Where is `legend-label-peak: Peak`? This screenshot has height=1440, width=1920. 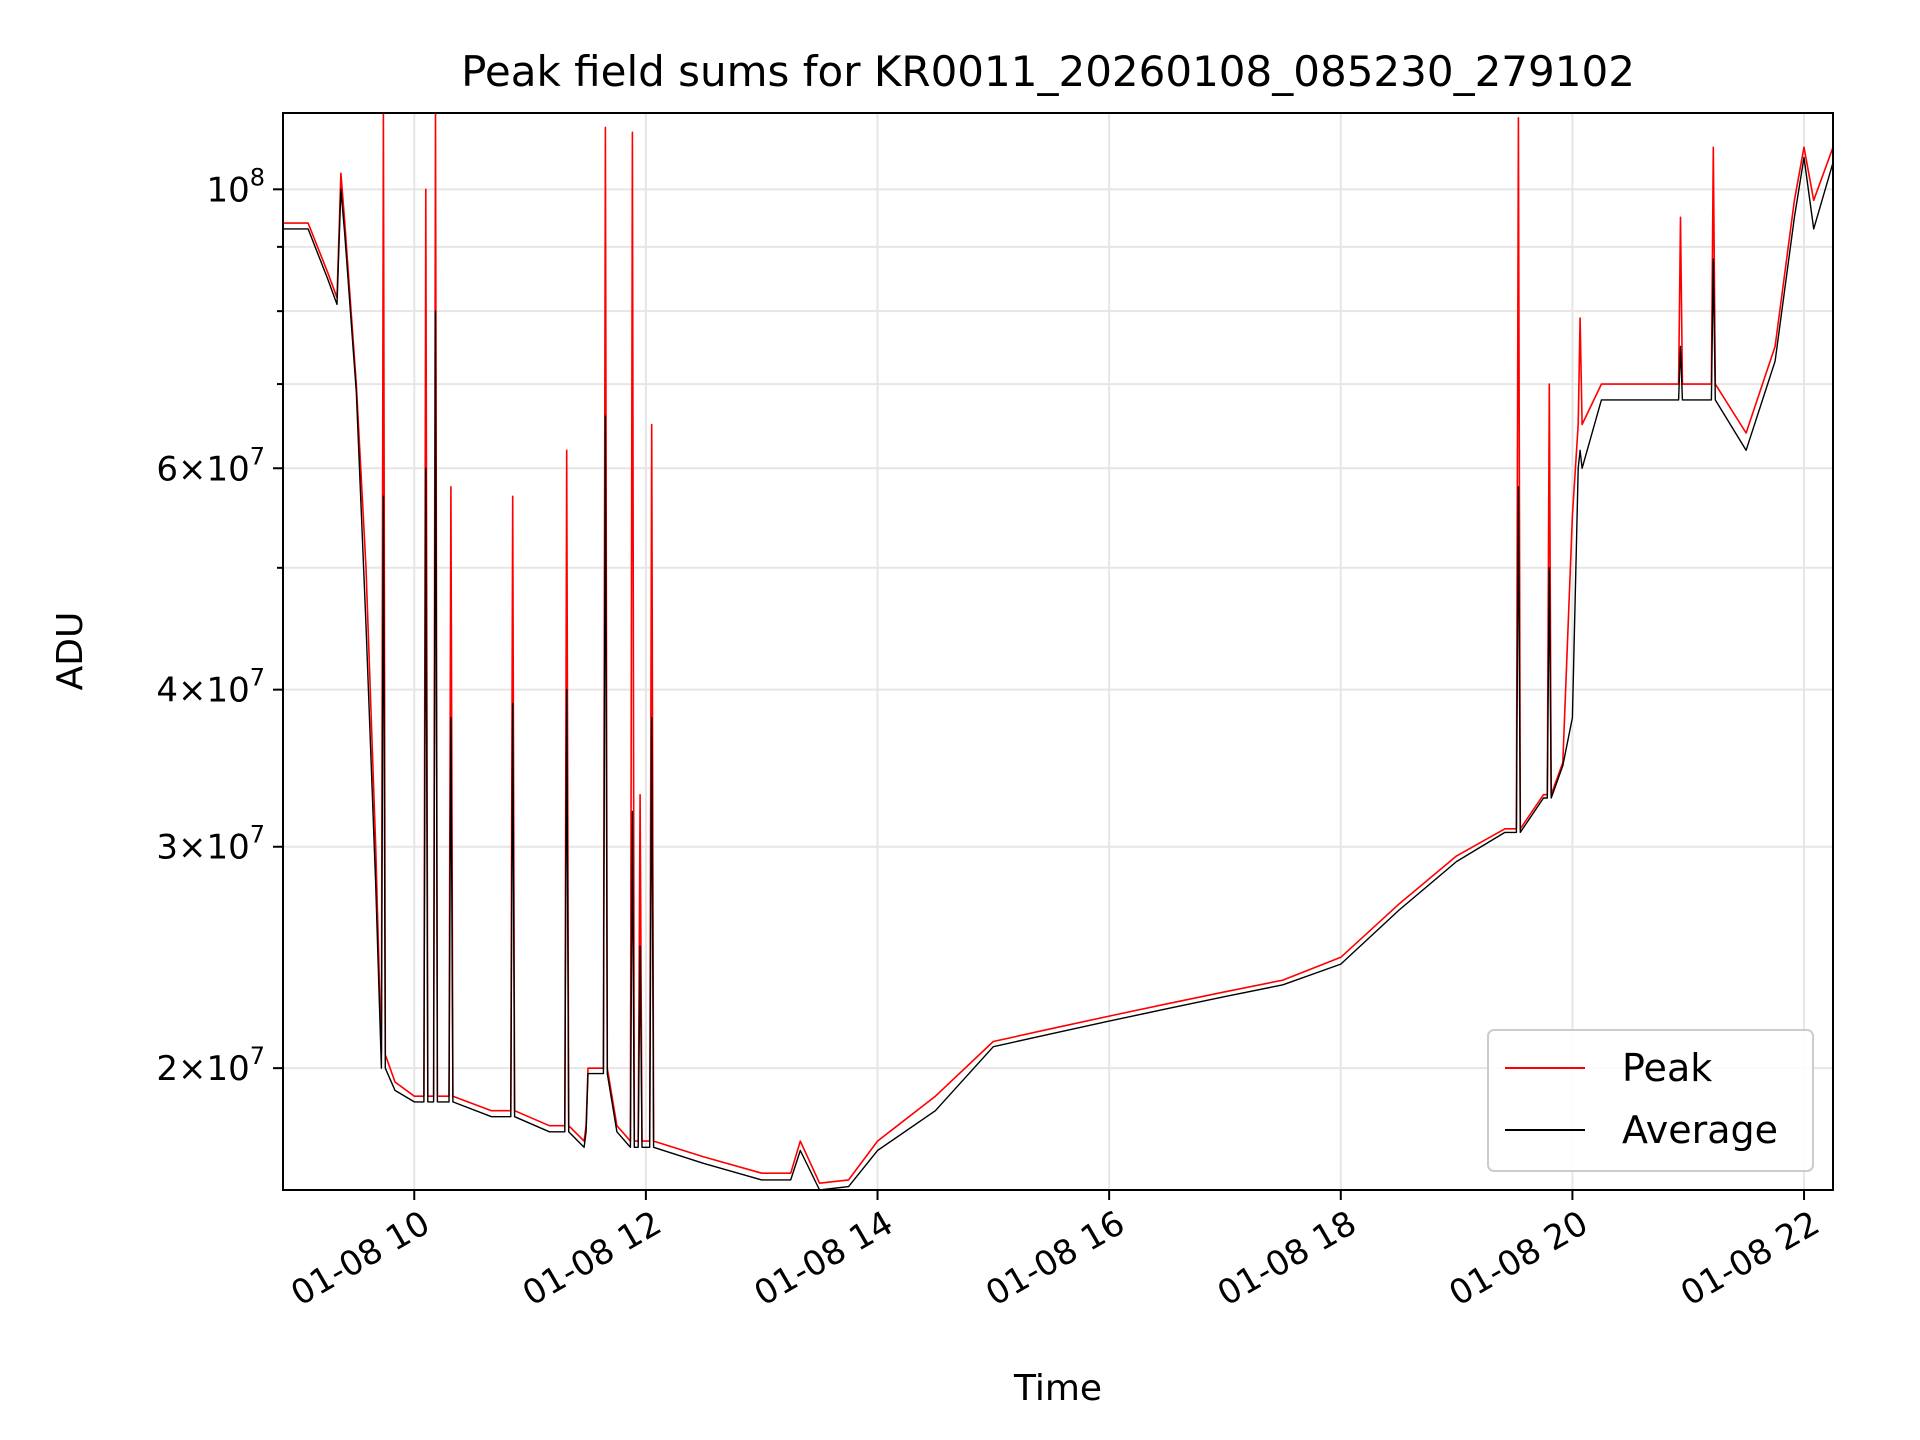 legend-label-peak: Peak is located at coordinates (1667, 1068).